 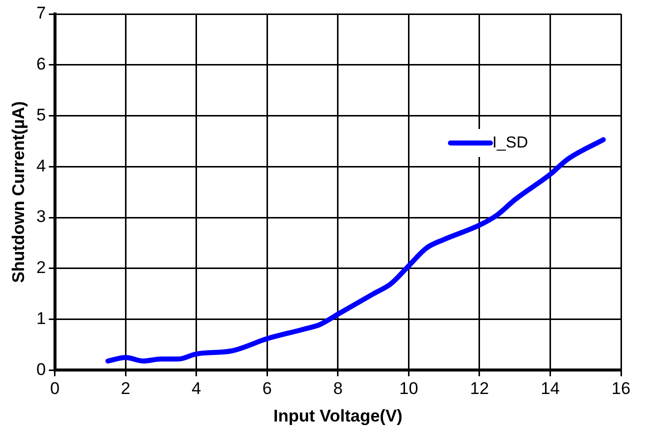 I want to click on y-tick-label: 2, so click(x=41, y=268).